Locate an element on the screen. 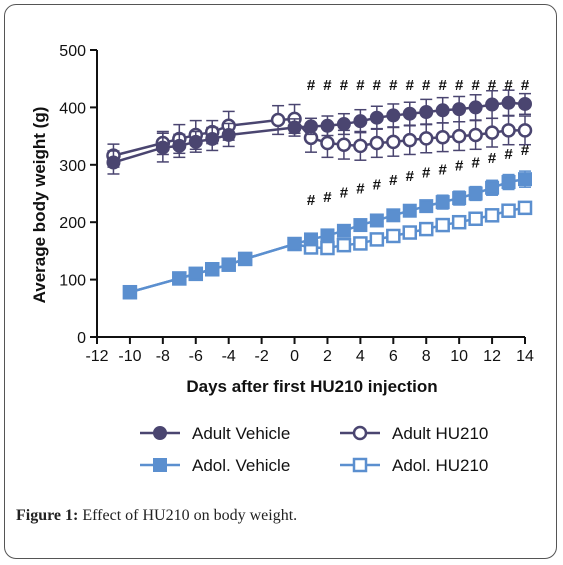 Image resolution: width=563 pixels, height=565 pixels. y-tick-label: 200 is located at coordinates (72, 223).